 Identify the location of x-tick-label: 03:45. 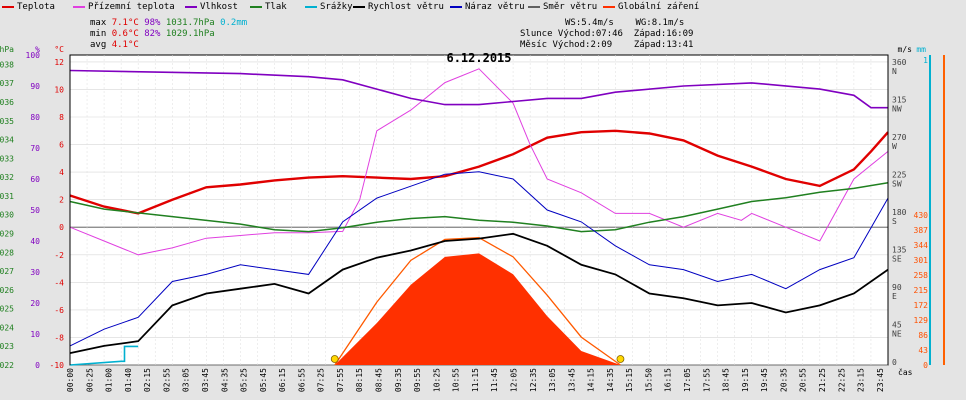
(205, 380).